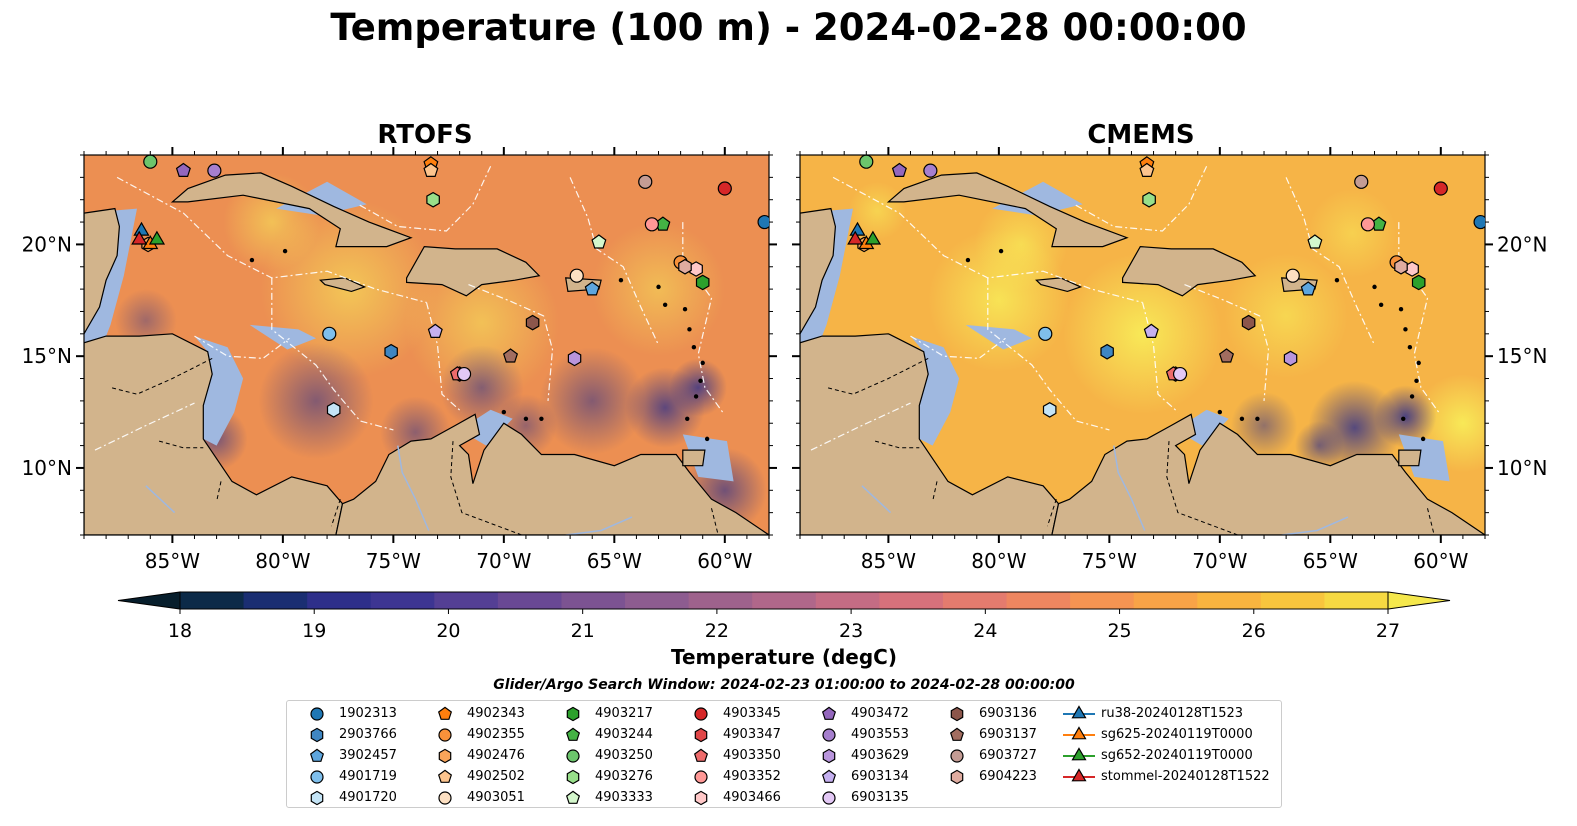  What do you see at coordinates (1119, 631) in the screenshot?
I see `colorbar-tick-label: 25` at bounding box center [1119, 631].